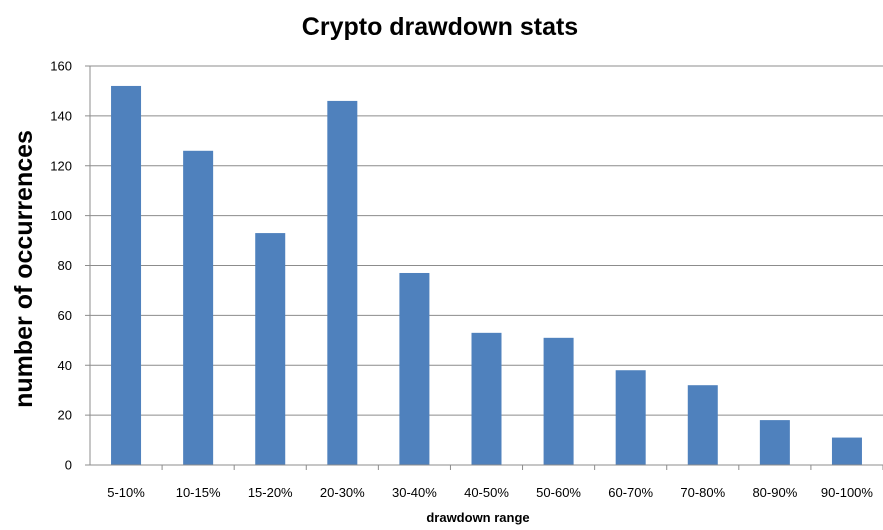 Image resolution: width=883 pixels, height=530 pixels. Describe the element at coordinates (65, 415) in the screenshot. I see `y-tick-label: 20` at that location.